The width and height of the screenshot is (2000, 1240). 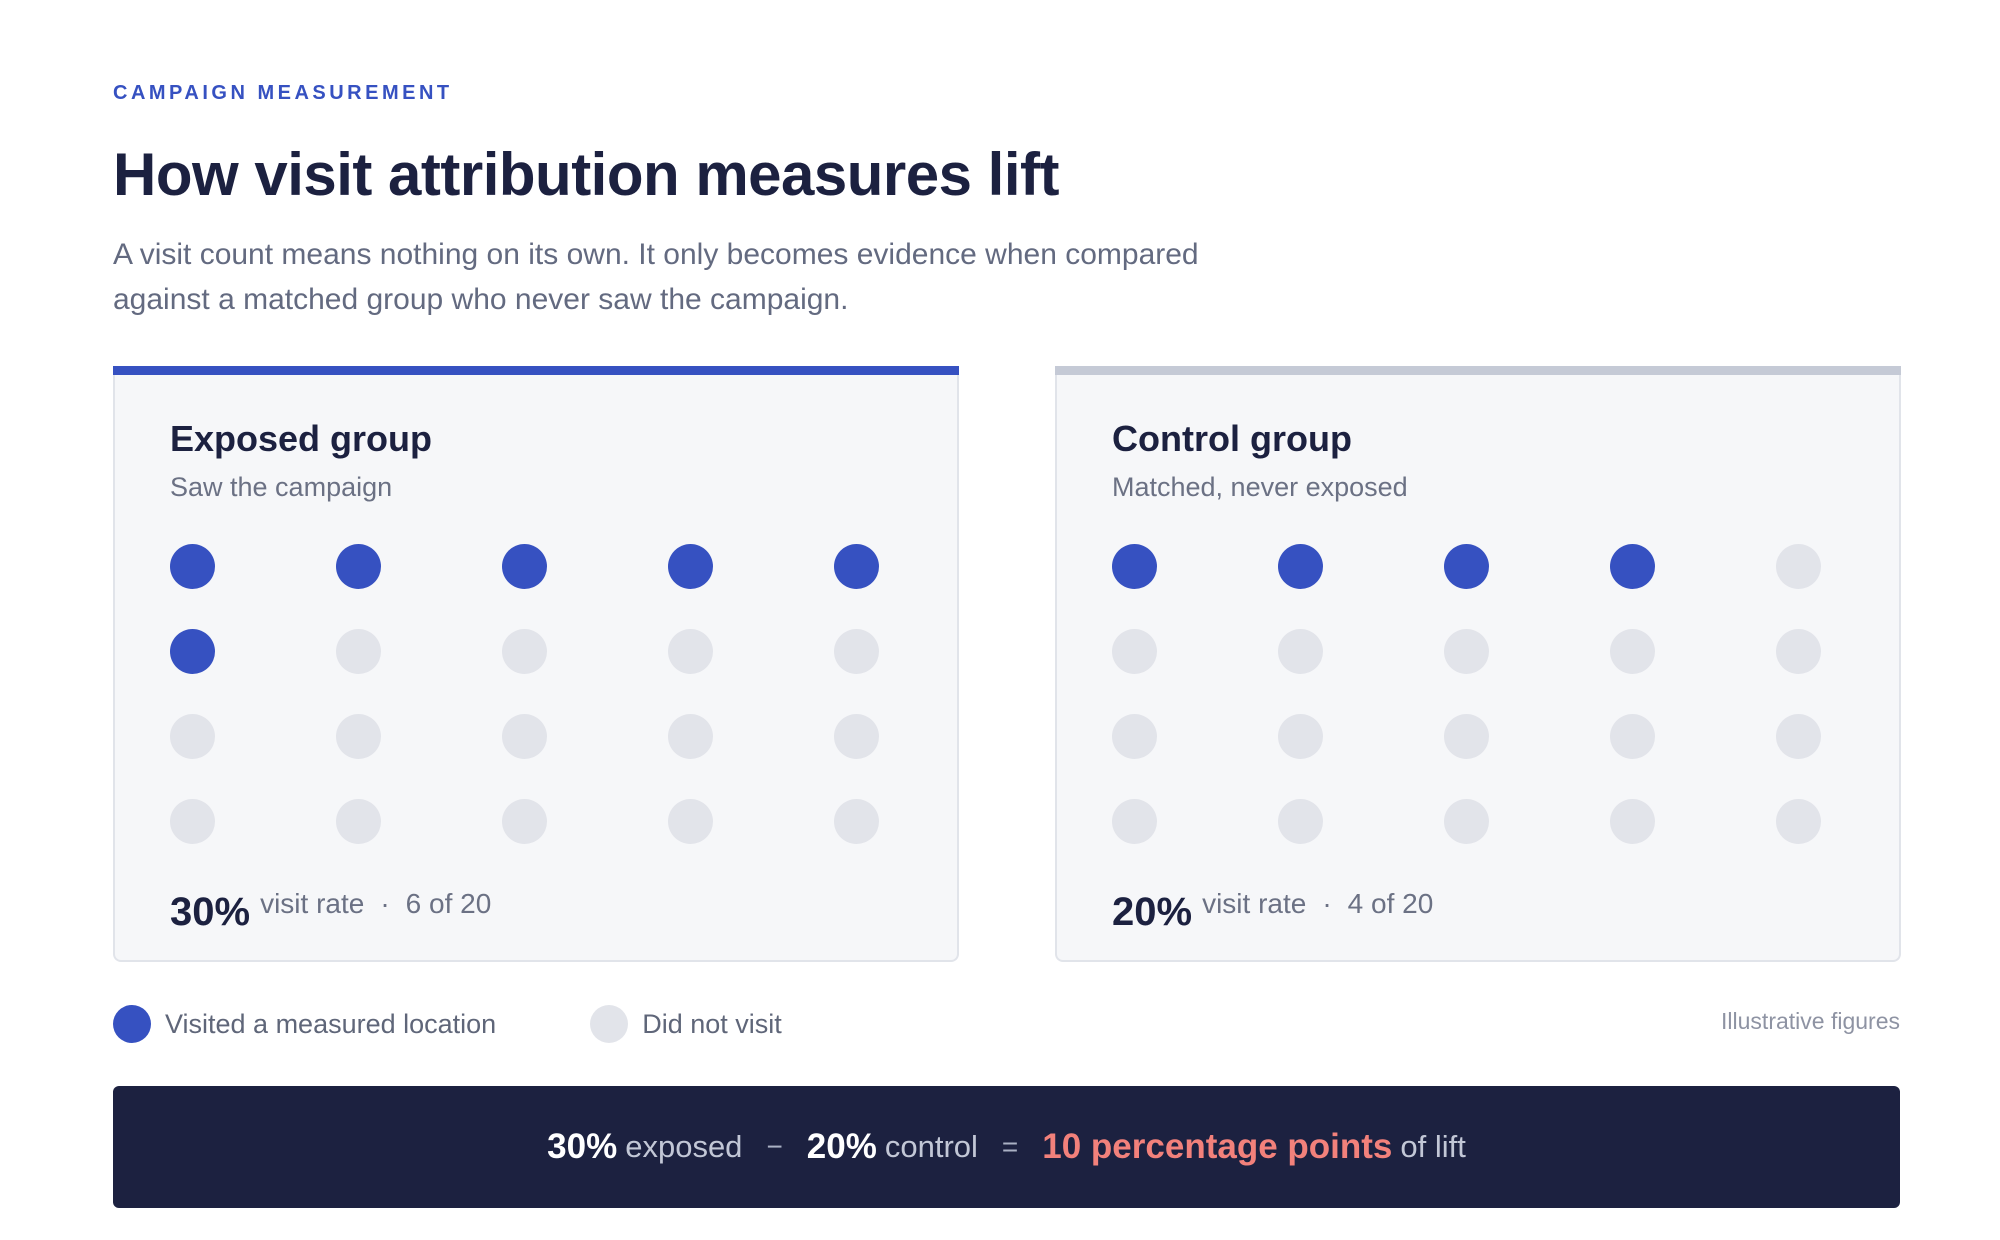 I want to click on lift-result: 10 percentage points, so click(x=1217, y=1146).